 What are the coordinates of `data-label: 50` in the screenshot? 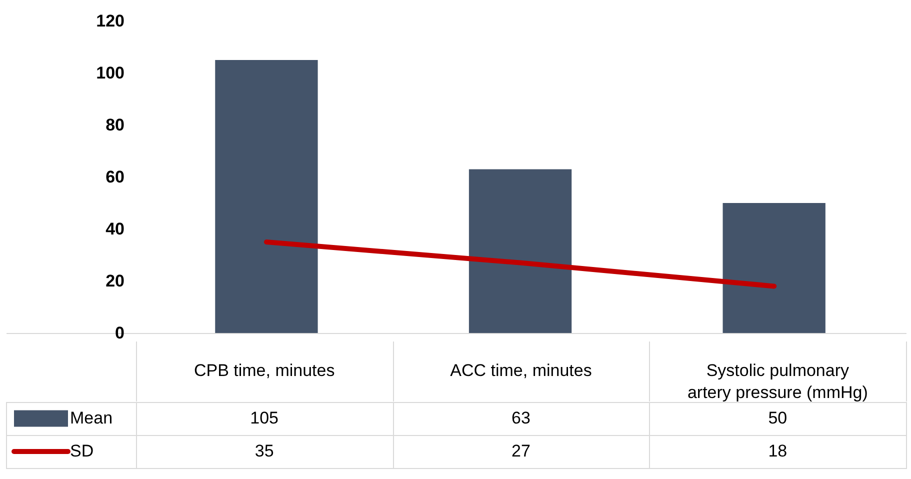 It's located at (778, 418).